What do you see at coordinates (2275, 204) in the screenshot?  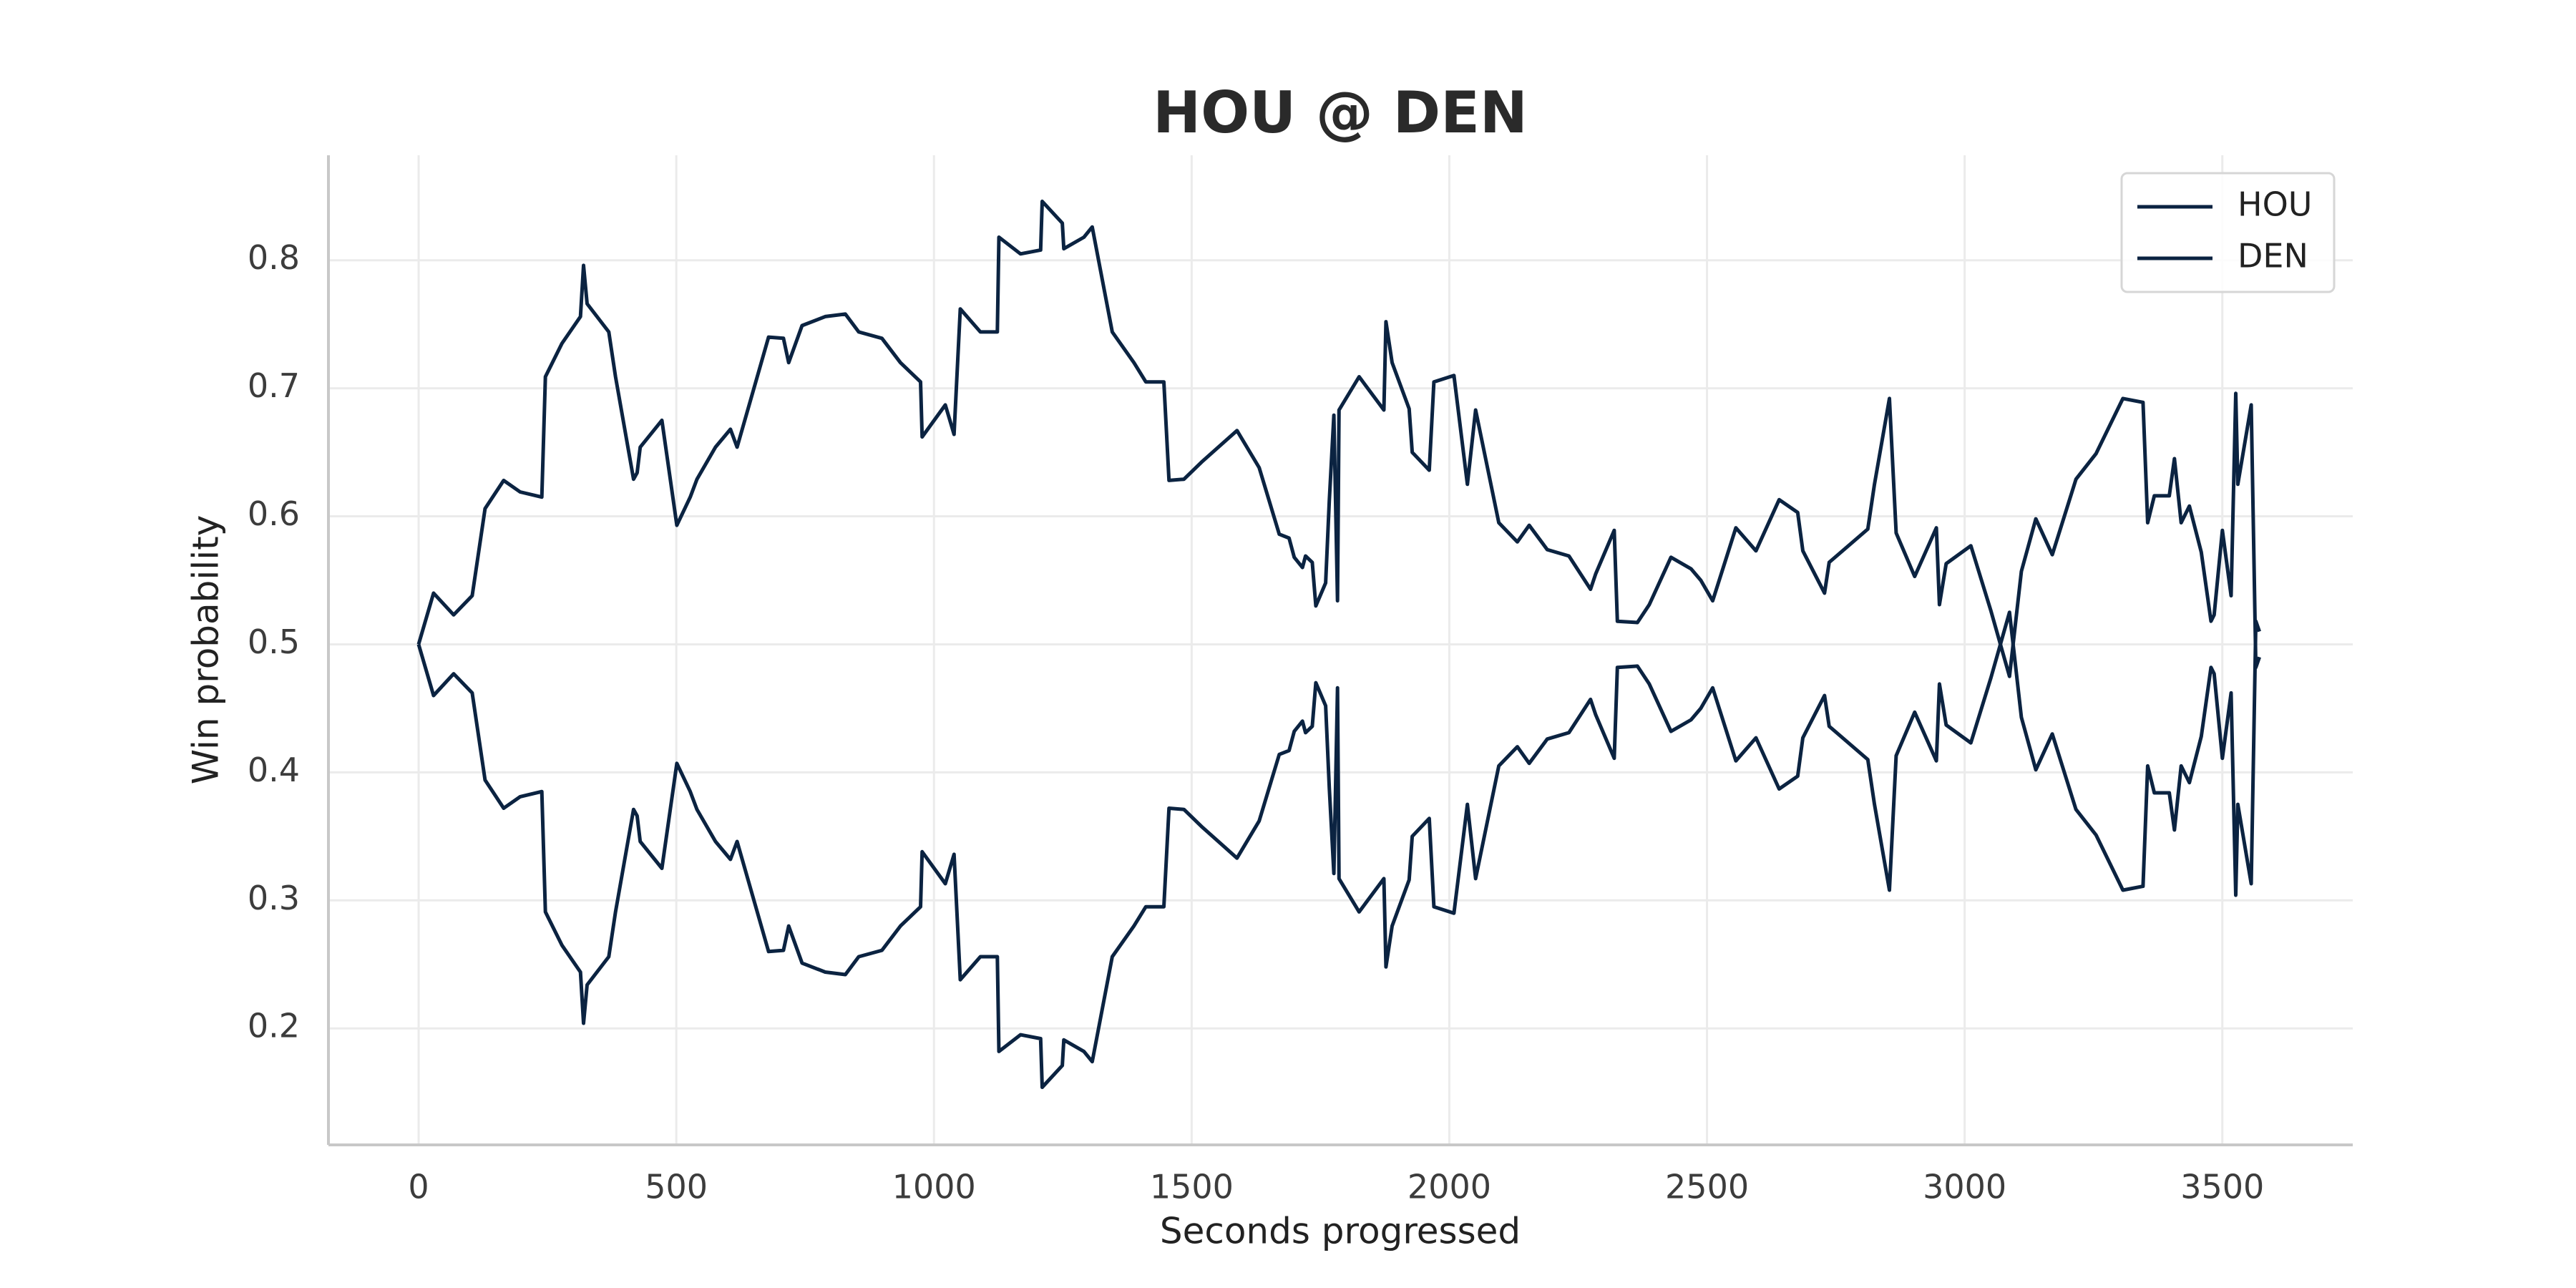 I see `legend-label: HOU` at bounding box center [2275, 204].